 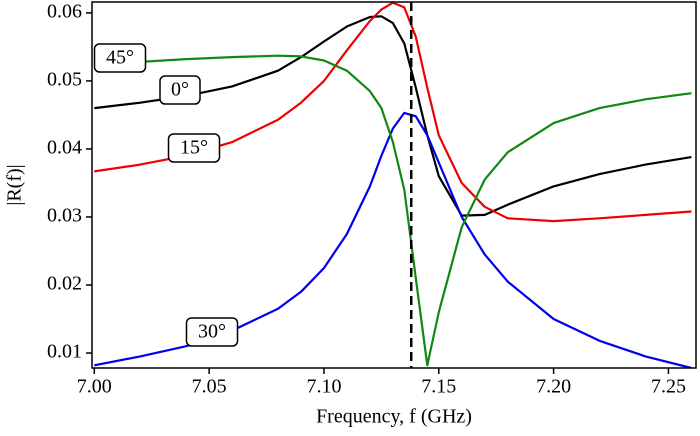 What do you see at coordinates (64, 352) in the screenshot?
I see `y-tick-label: 0.01` at bounding box center [64, 352].